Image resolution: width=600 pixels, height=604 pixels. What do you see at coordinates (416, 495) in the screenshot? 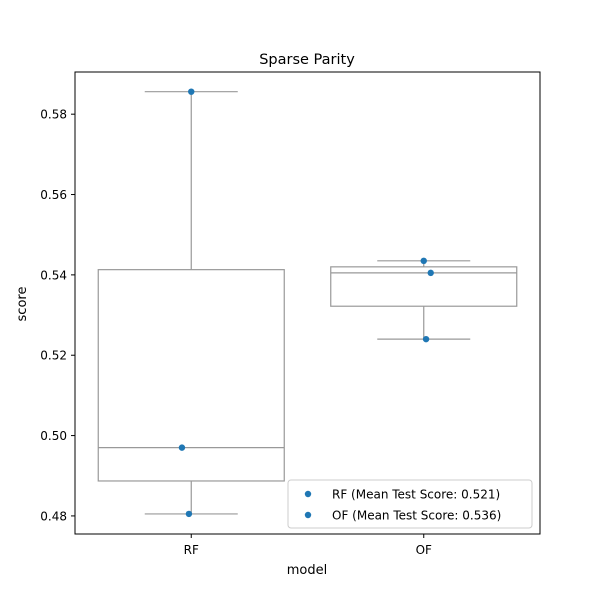
I see `legend-entry-label: RF (Mean Test Score: 0.521)` at bounding box center [416, 495].